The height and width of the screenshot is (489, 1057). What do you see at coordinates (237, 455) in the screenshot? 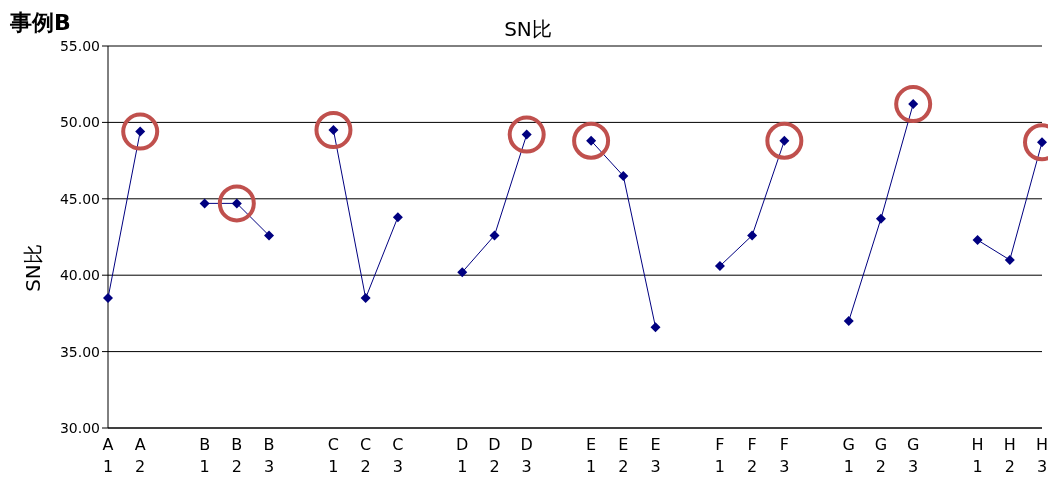
I see `x-tick-label: B 2` at bounding box center [237, 455].